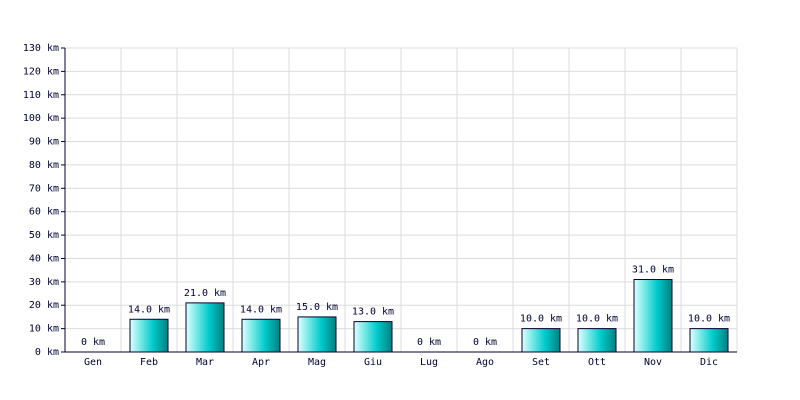 The width and height of the screenshot is (800, 400). What do you see at coordinates (429, 362) in the screenshot?
I see `x-tick-label: Lug` at bounding box center [429, 362].